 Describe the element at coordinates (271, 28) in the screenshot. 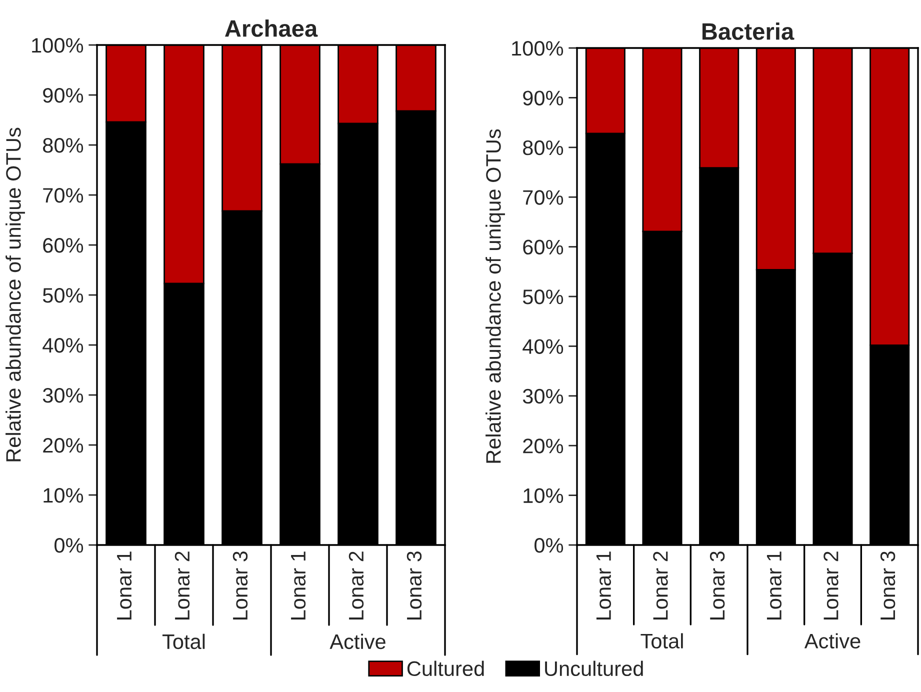

I see `chart-title: Archaea` at that location.